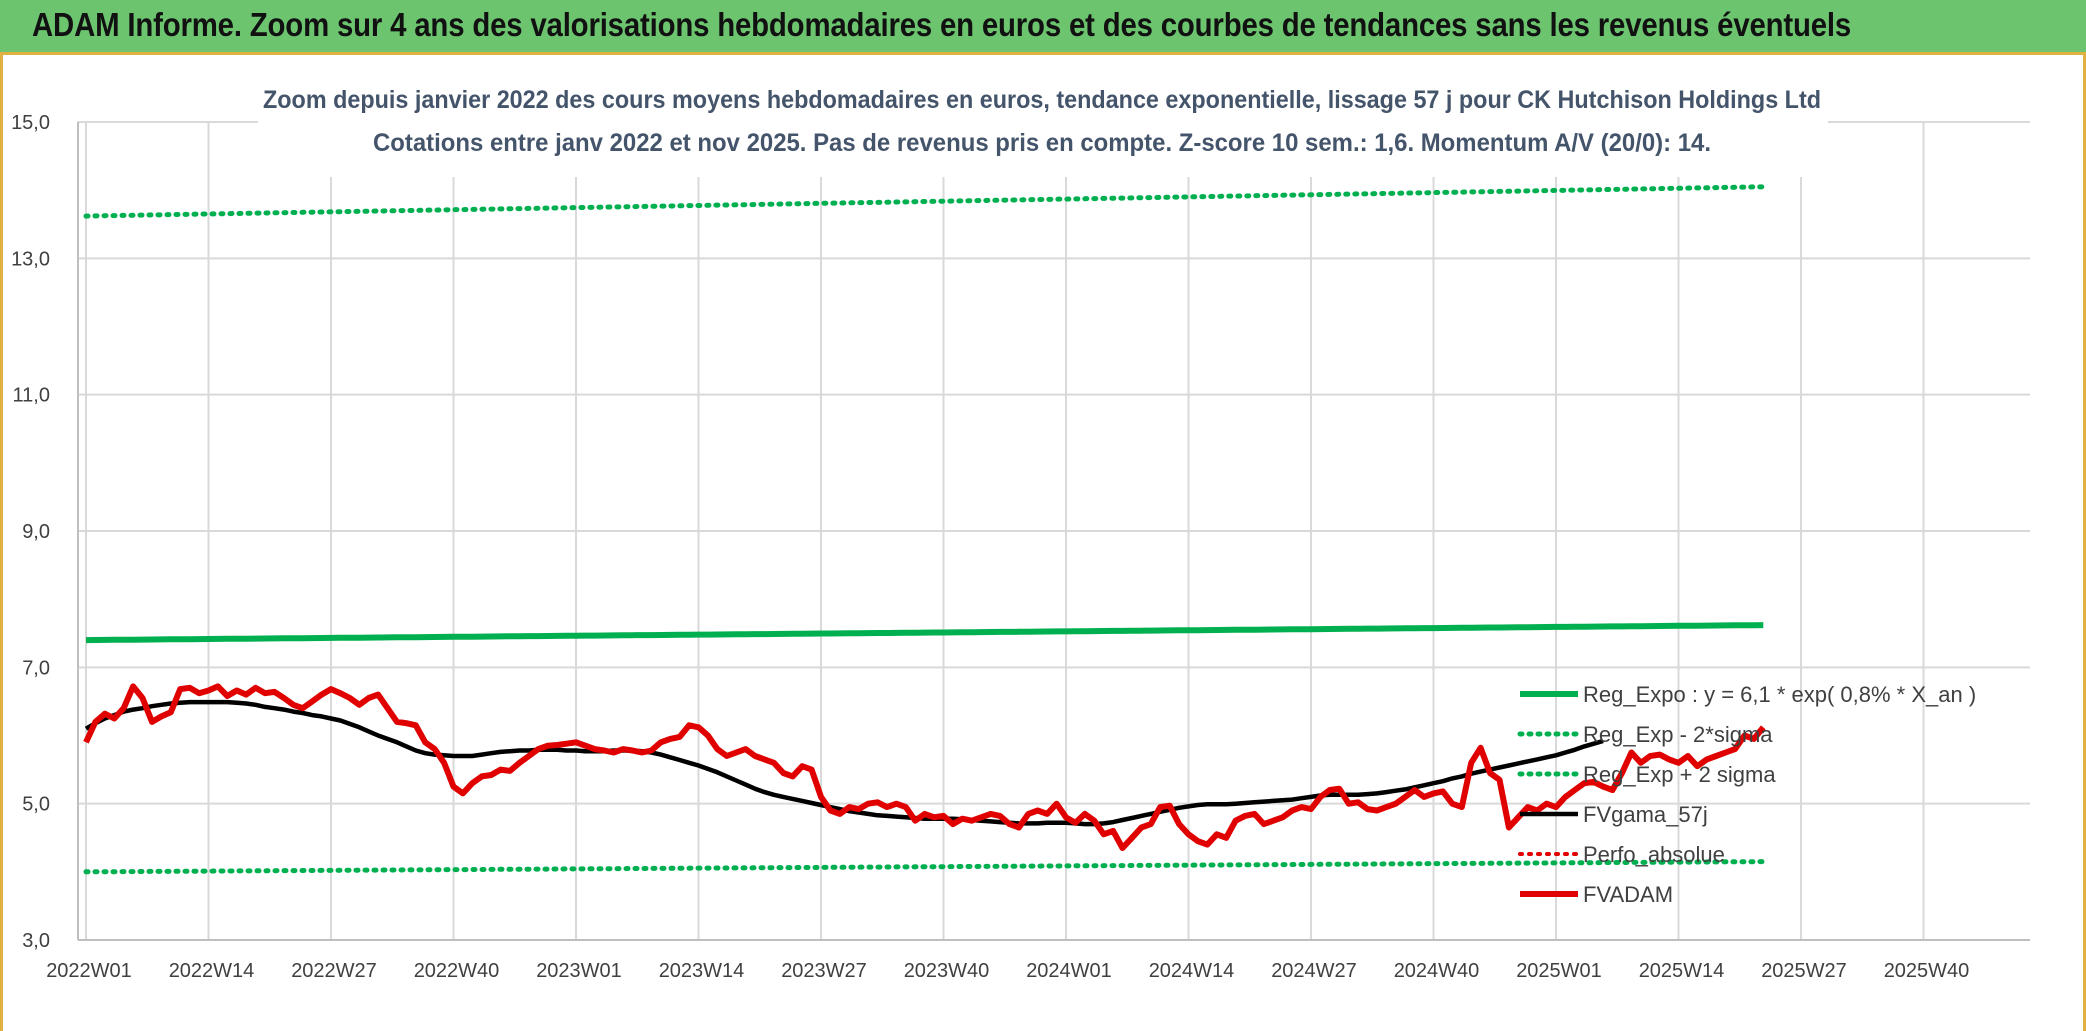  Describe the element at coordinates (1437, 971) in the screenshot. I see `x-tick-label: 2024W40` at that location.